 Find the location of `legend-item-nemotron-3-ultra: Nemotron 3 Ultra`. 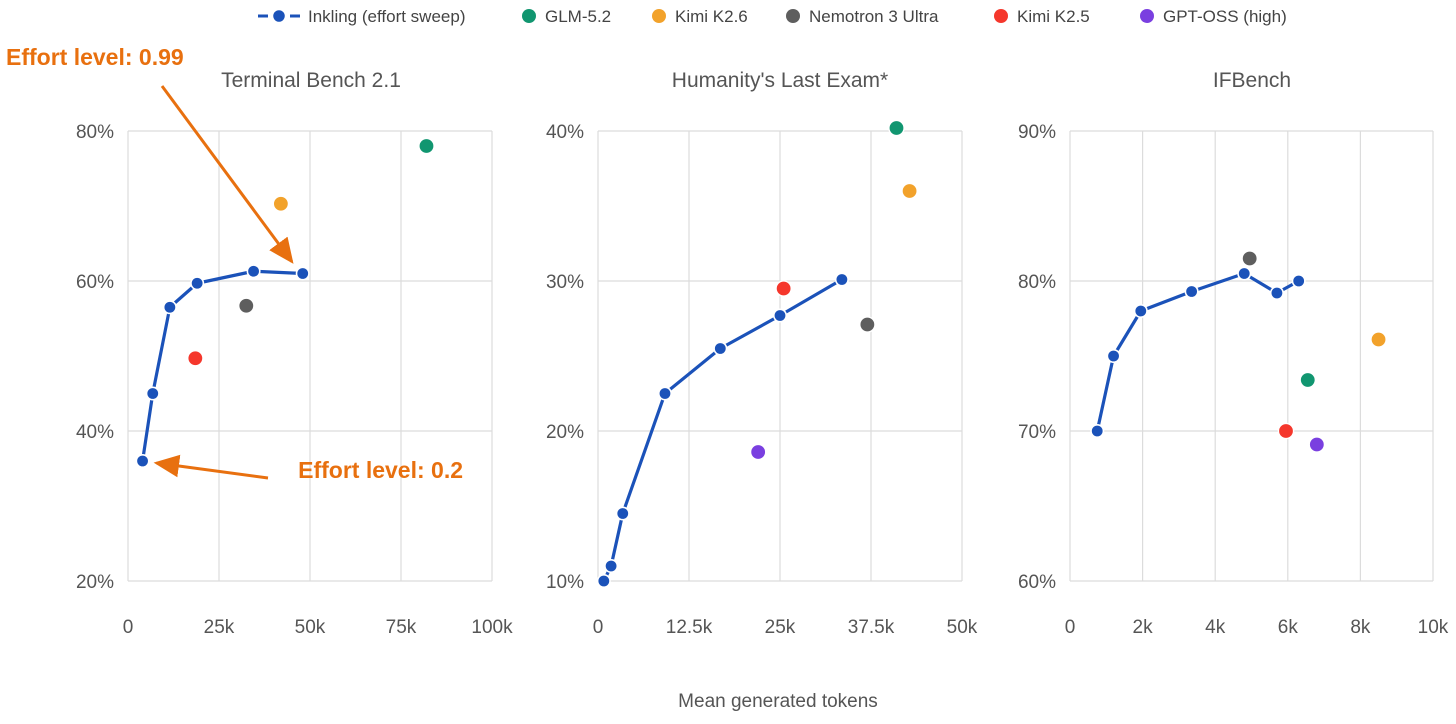

legend-item-nemotron-3-ultra: Nemotron 3 Ultra is located at coordinates (862, 16).